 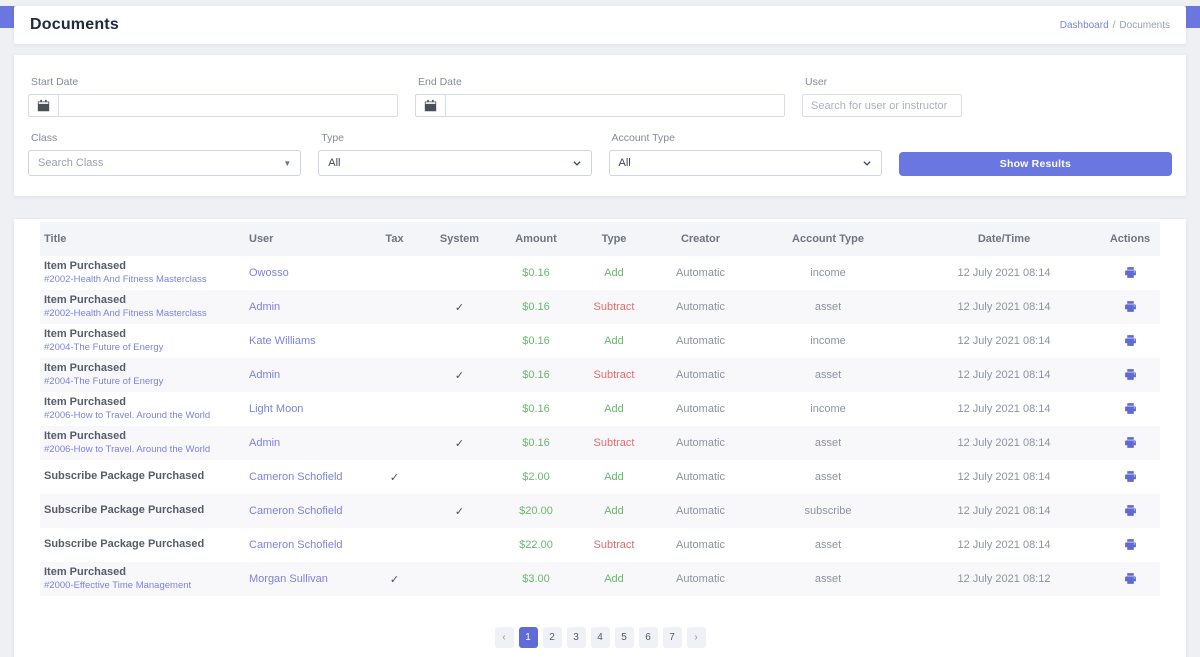 What do you see at coordinates (614, 511) in the screenshot?
I see `type-cell: Add` at bounding box center [614, 511].